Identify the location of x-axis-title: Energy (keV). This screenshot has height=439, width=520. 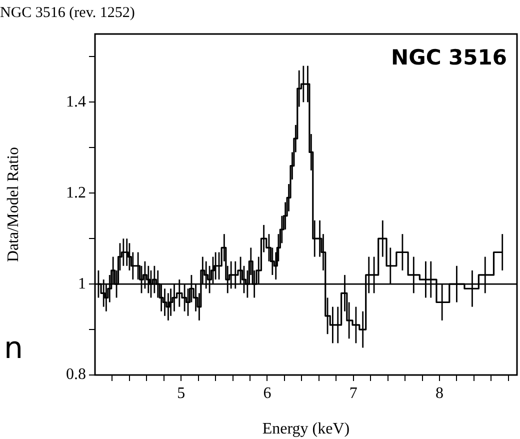
(306, 429).